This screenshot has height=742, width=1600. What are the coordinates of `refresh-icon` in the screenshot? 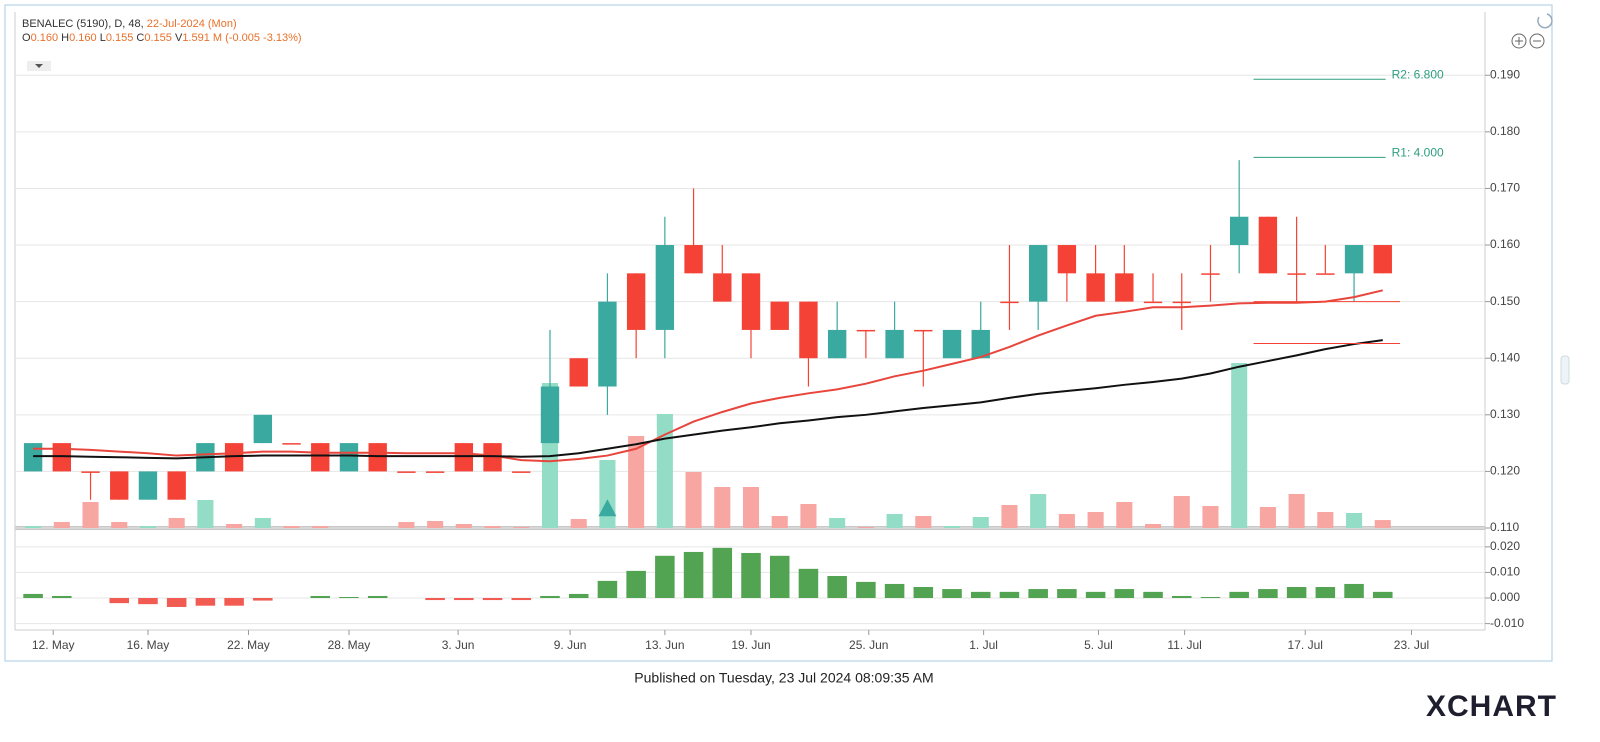 It's located at (1545, 21).